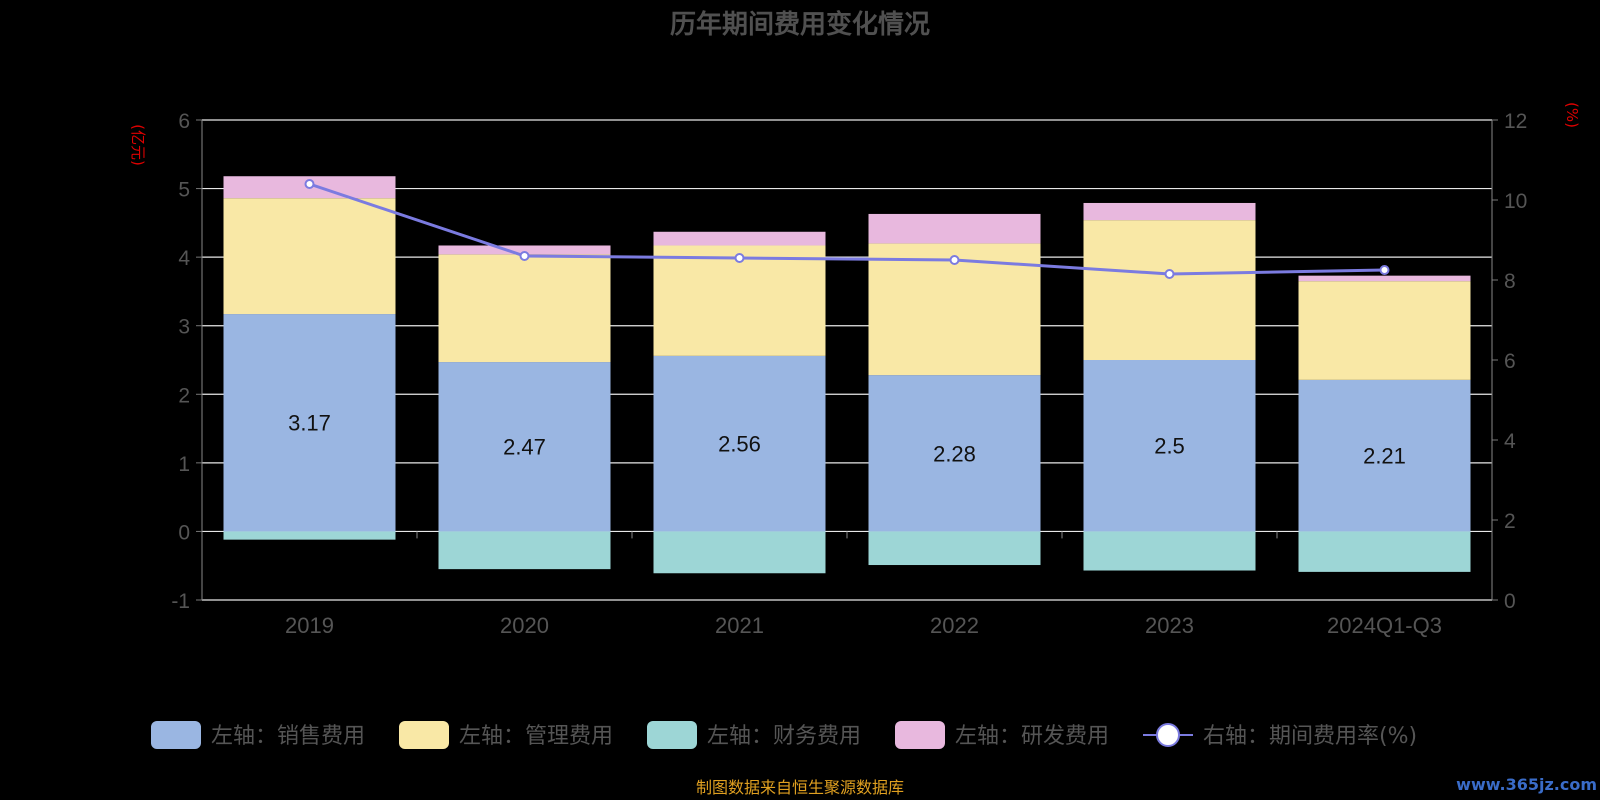 The height and width of the screenshot is (800, 1600). What do you see at coordinates (1310, 736) in the screenshot?
I see `legend-item-label: 右轴：期间费用率(%)` at bounding box center [1310, 736].